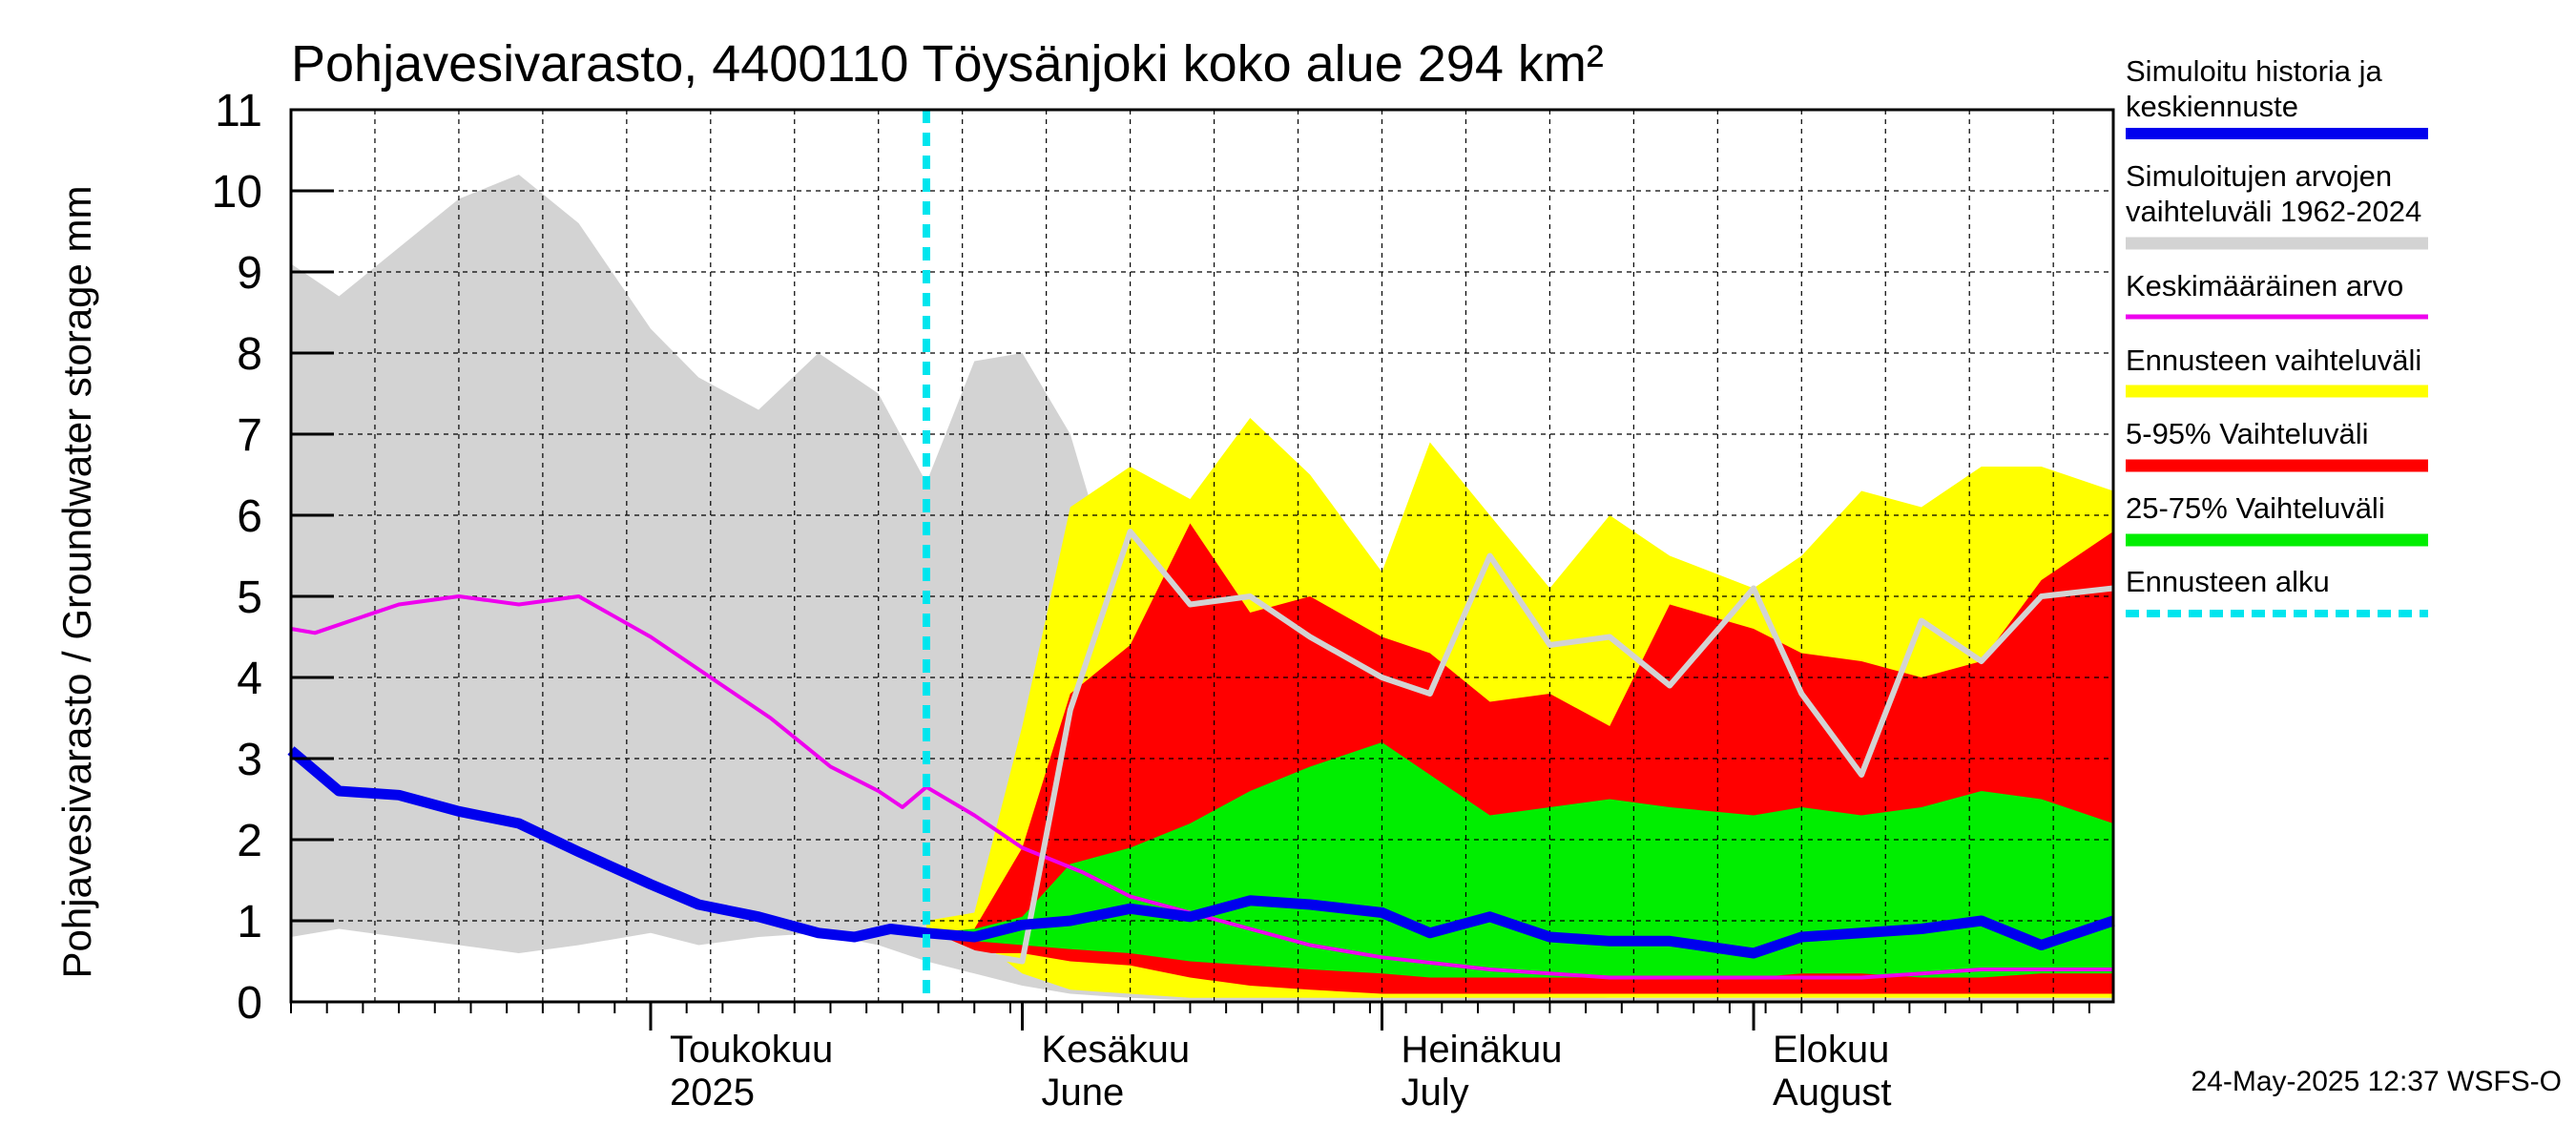 The width and height of the screenshot is (2576, 1145). I want to click on month-label-en-0: 2025, so click(712, 1093).